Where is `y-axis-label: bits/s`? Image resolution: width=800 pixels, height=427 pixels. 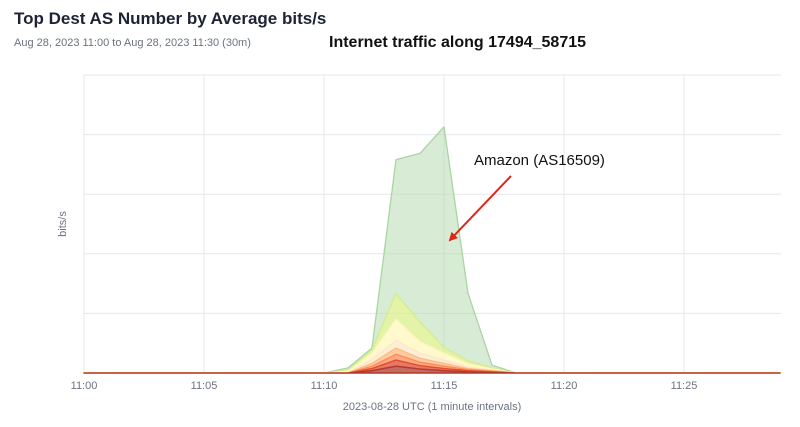
y-axis-label: bits/s is located at coordinates (63, 224).